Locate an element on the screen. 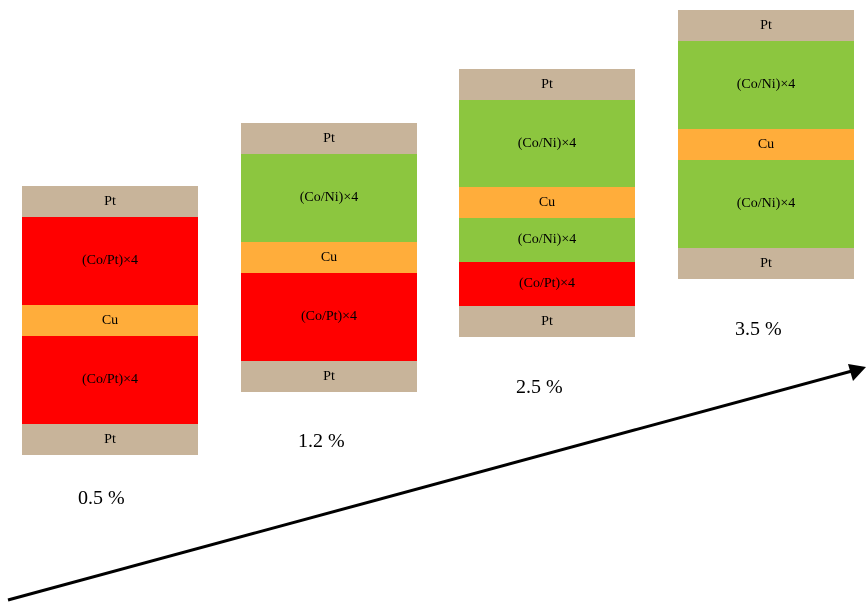 This screenshot has height=602, width=868. stack-1: Pt (Co/Pt)×4 Cu (Co/Pt)×4 Pt is located at coordinates (110, 320).